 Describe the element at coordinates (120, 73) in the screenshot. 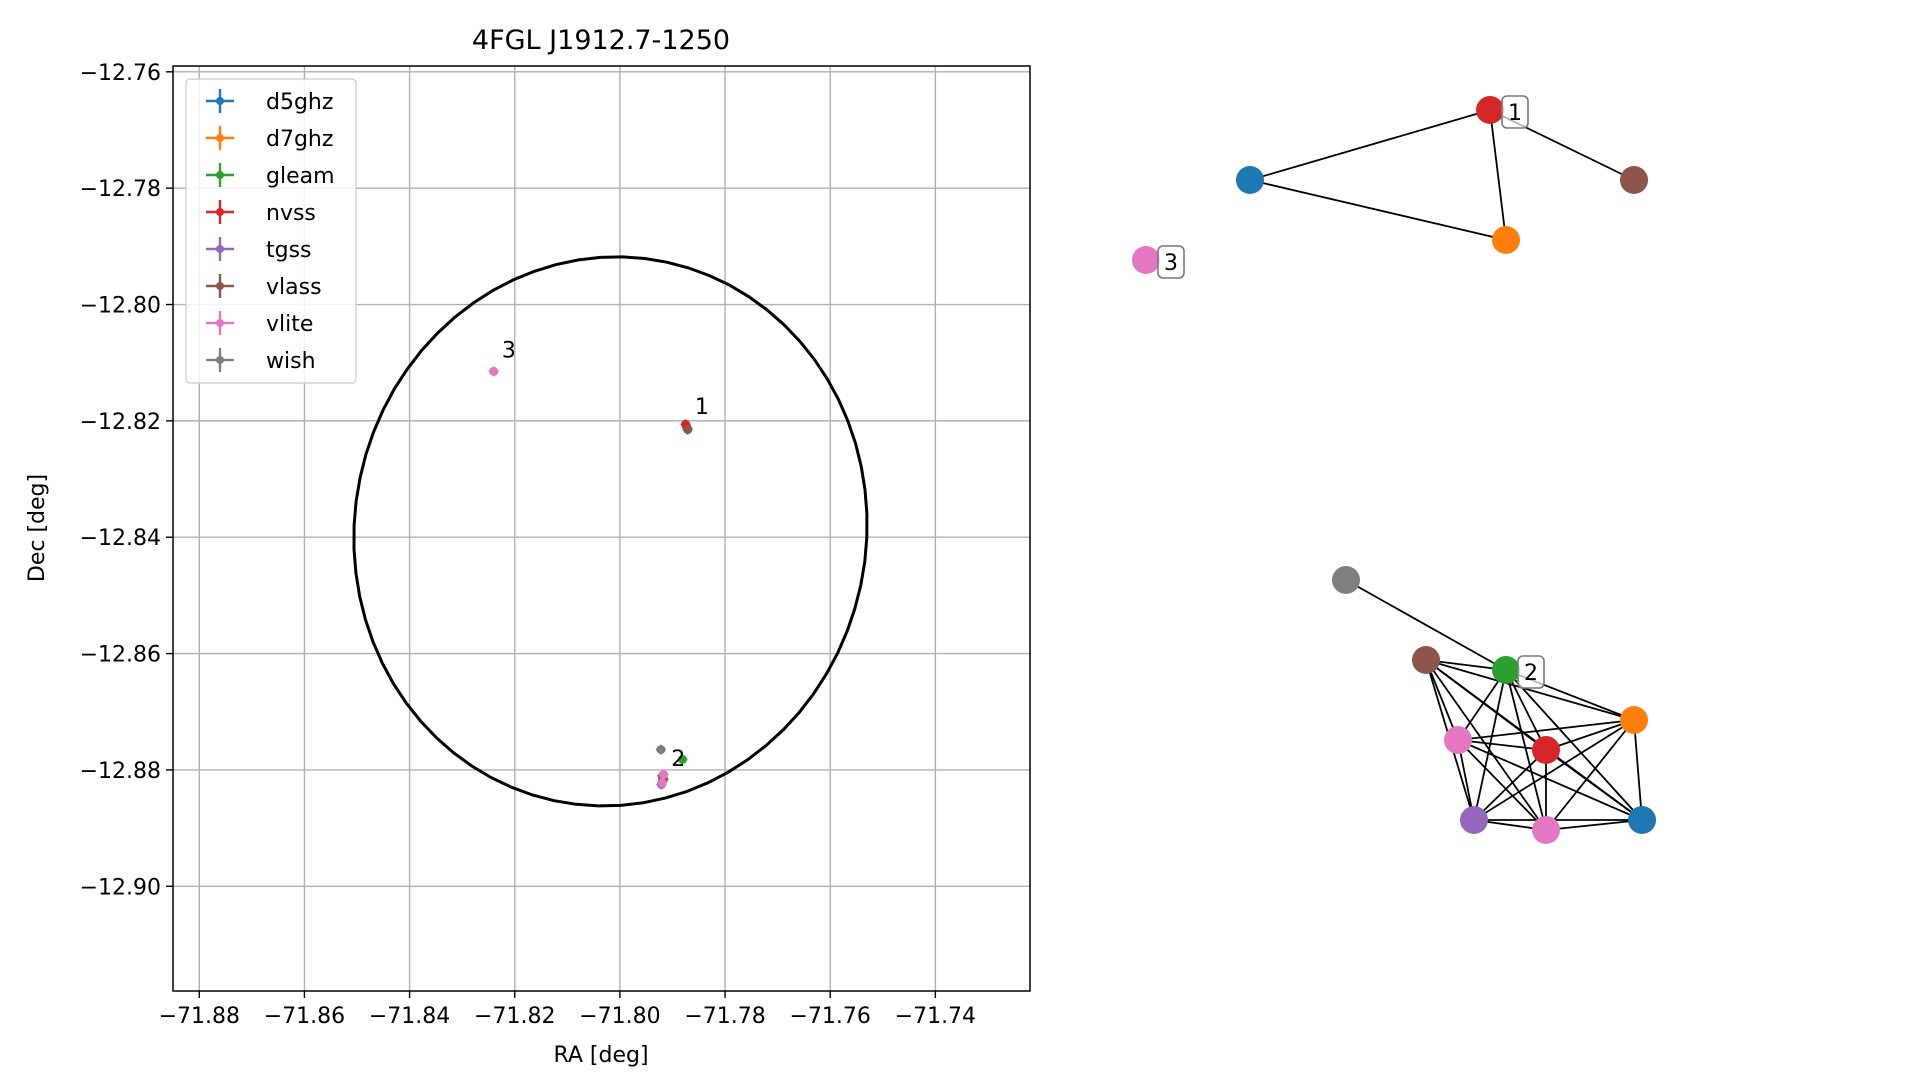

I see `y-tick-label: −12.76` at that location.